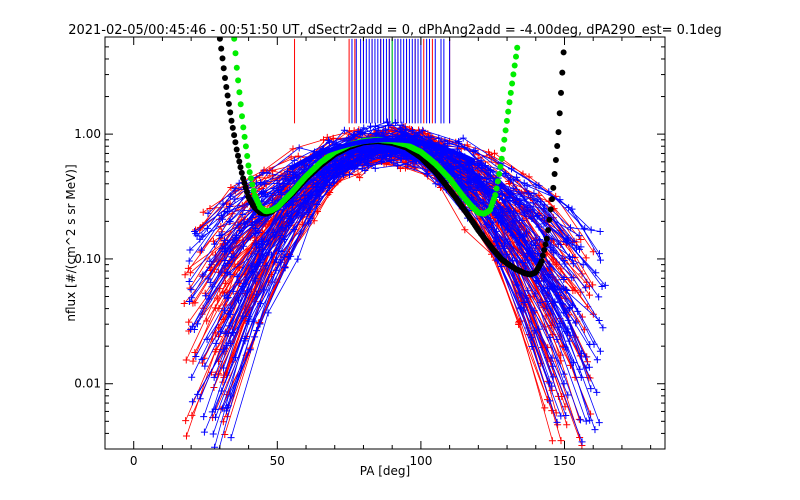 The width and height of the screenshot is (800, 500). What do you see at coordinates (382, 154) in the screenshot?
I see `central-trend` at bounding box center [382, 154].